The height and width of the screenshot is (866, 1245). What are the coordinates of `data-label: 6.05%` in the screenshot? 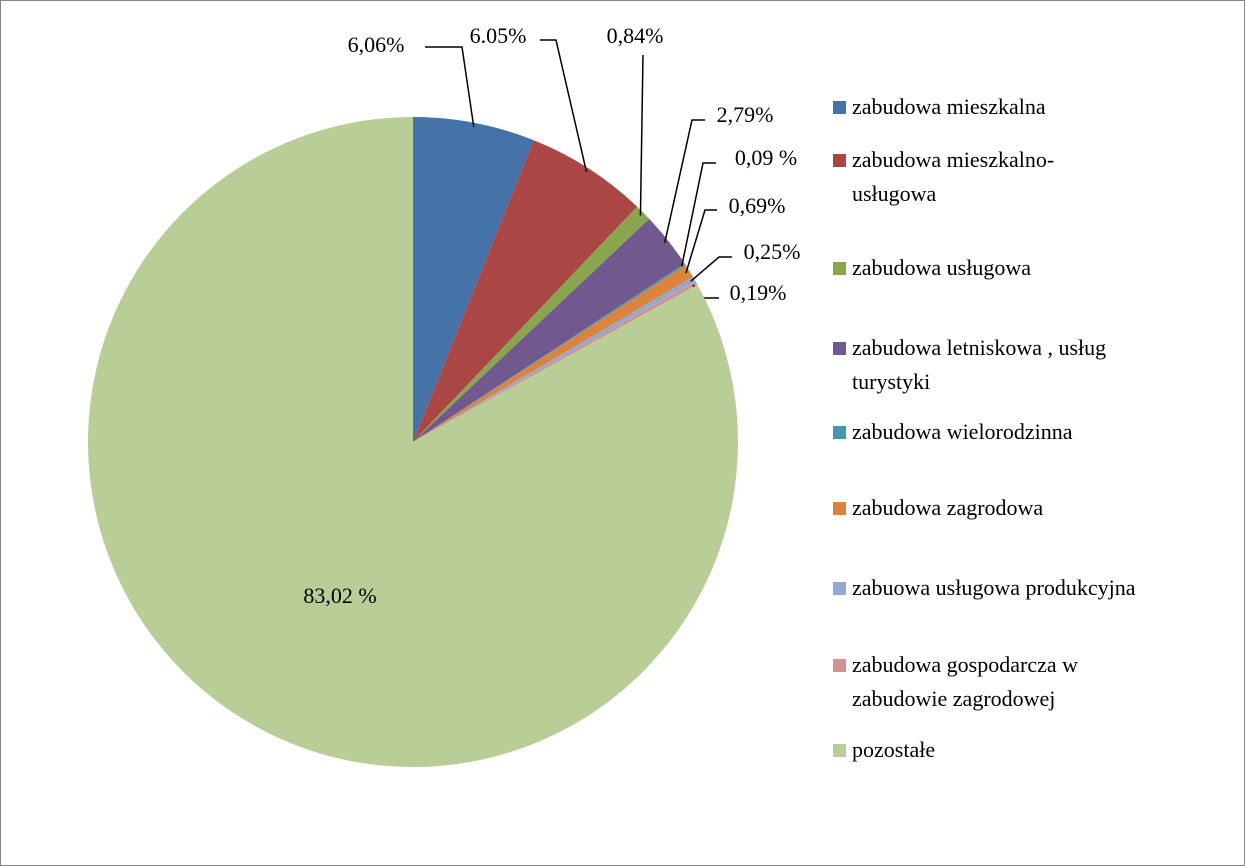 It's located at (498, 35).